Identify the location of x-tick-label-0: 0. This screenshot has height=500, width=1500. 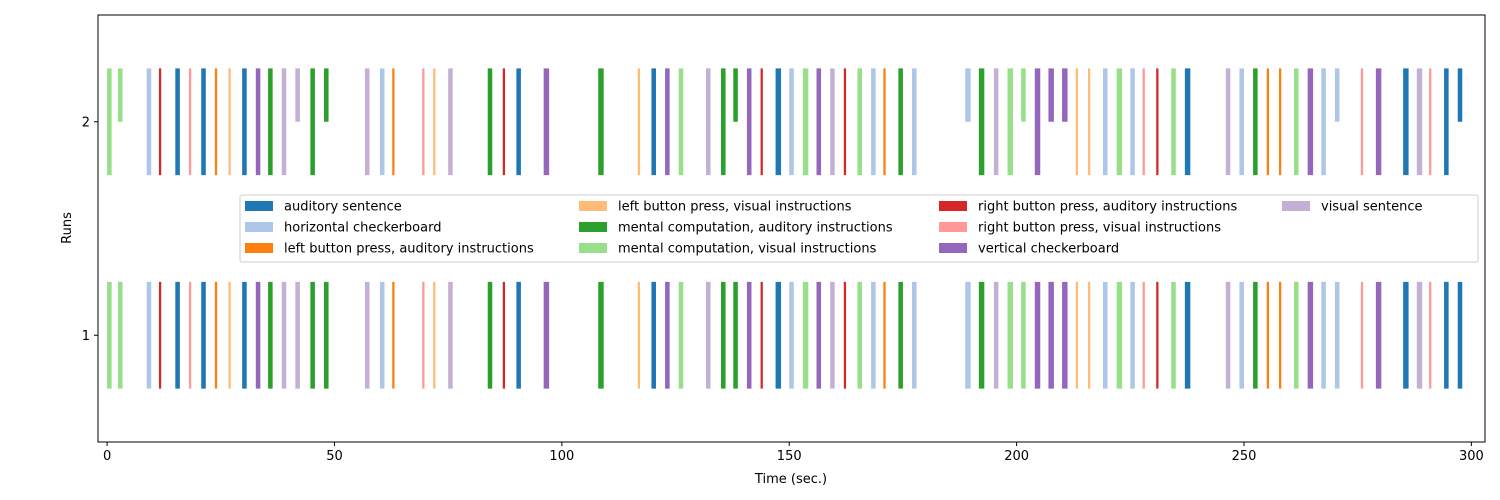
(107, 456).